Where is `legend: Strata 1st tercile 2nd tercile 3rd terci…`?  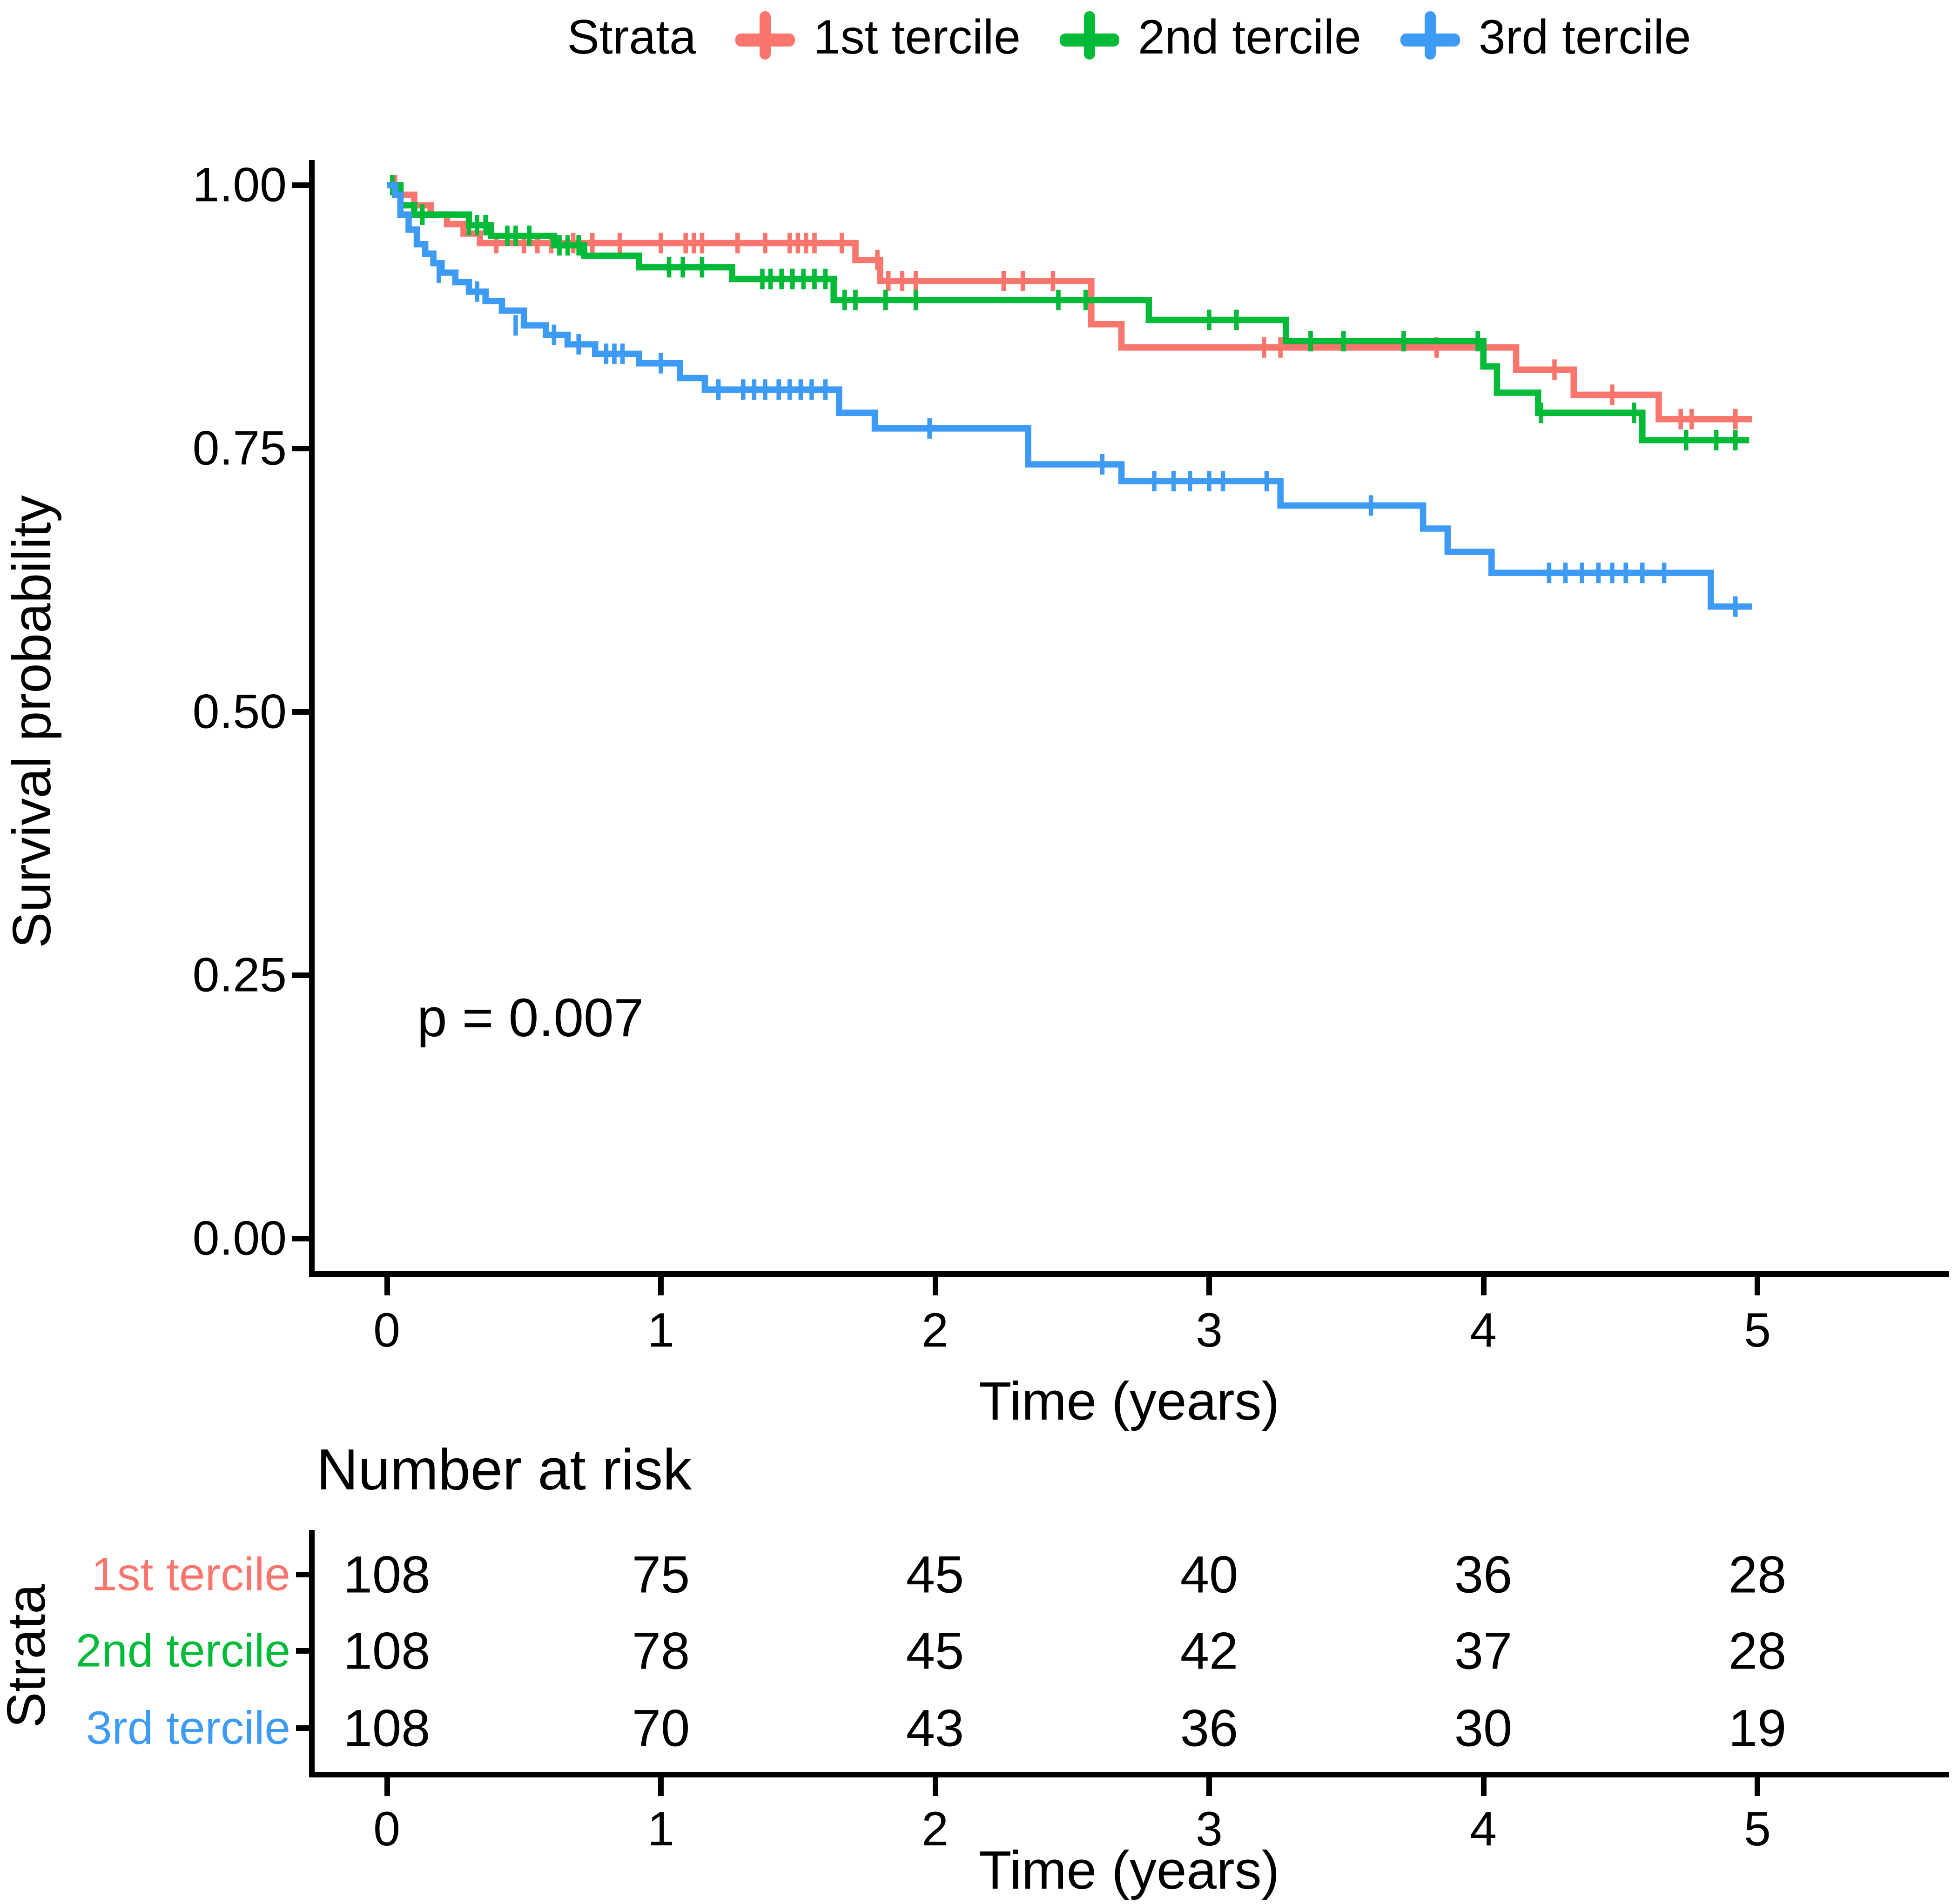
legend: Strata 1st tercile 2nd tercile 3rd terci… is located at coordinates (1129, 37).